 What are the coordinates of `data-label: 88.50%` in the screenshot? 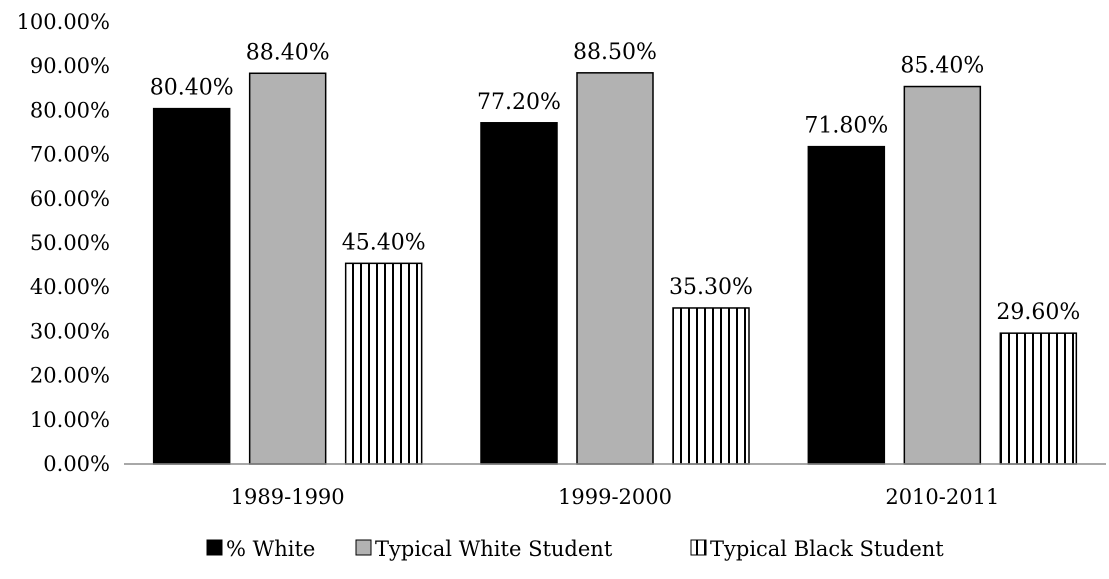 It's located at (615, 52).